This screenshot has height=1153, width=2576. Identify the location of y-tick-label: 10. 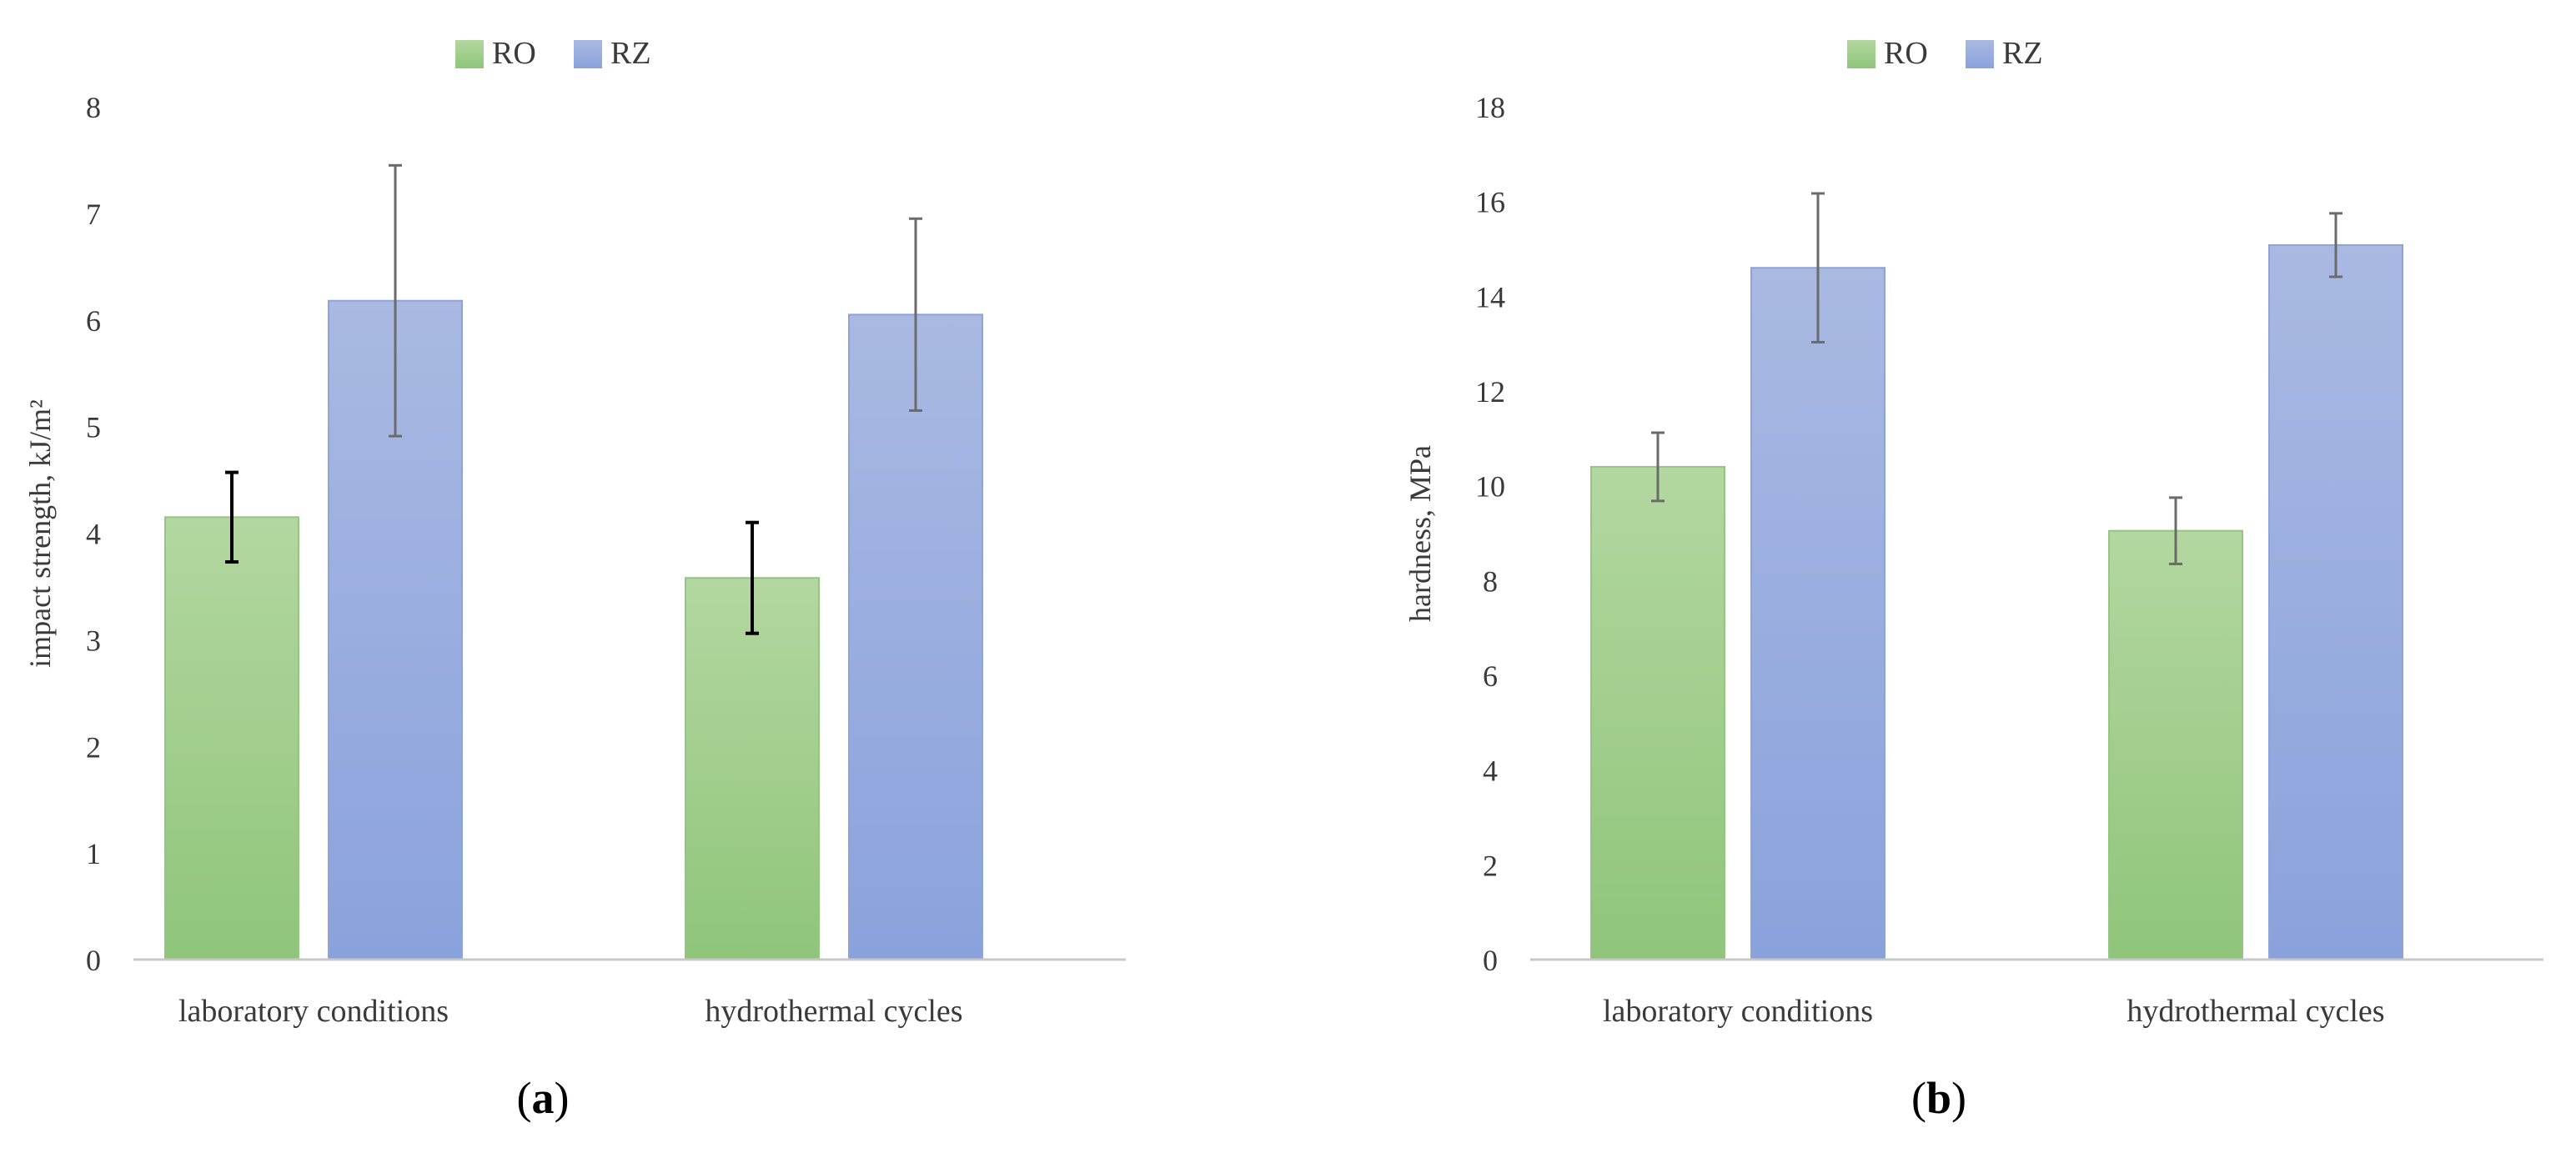
(1490, 487).